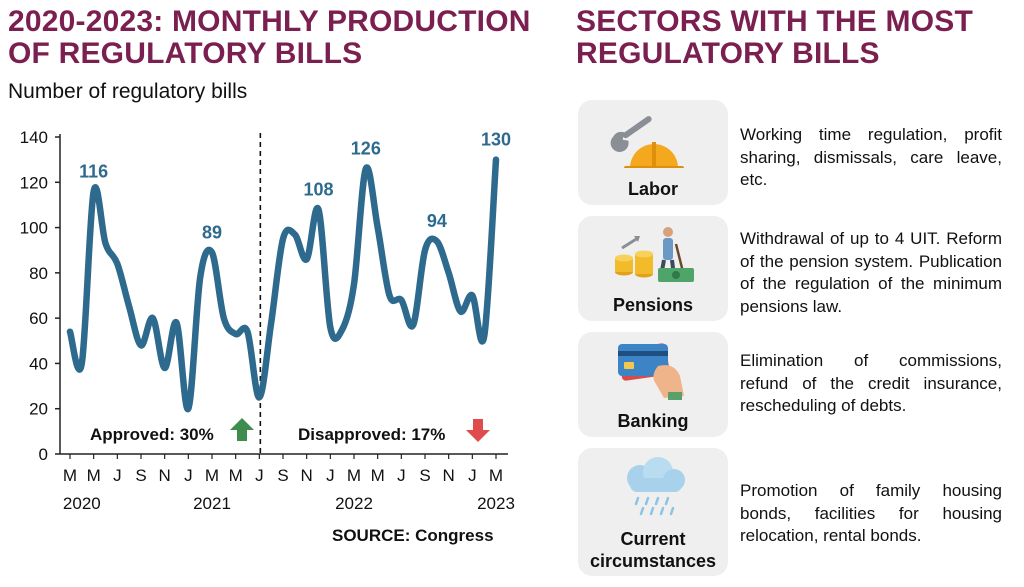 This screenshot has height=587, width=1024. I want to click on sector-card-pensions: Pensions, so click(653, 268).